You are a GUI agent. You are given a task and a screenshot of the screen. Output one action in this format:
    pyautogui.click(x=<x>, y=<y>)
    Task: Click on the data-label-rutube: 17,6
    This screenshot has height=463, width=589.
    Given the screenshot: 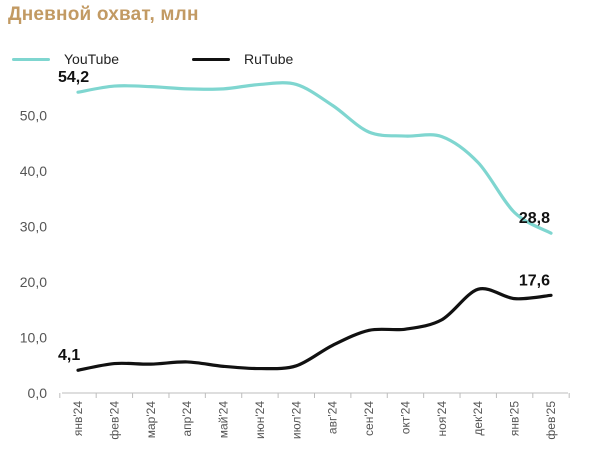 What is the action you would take?
    pyautogui.click(x=534, y=280)
    